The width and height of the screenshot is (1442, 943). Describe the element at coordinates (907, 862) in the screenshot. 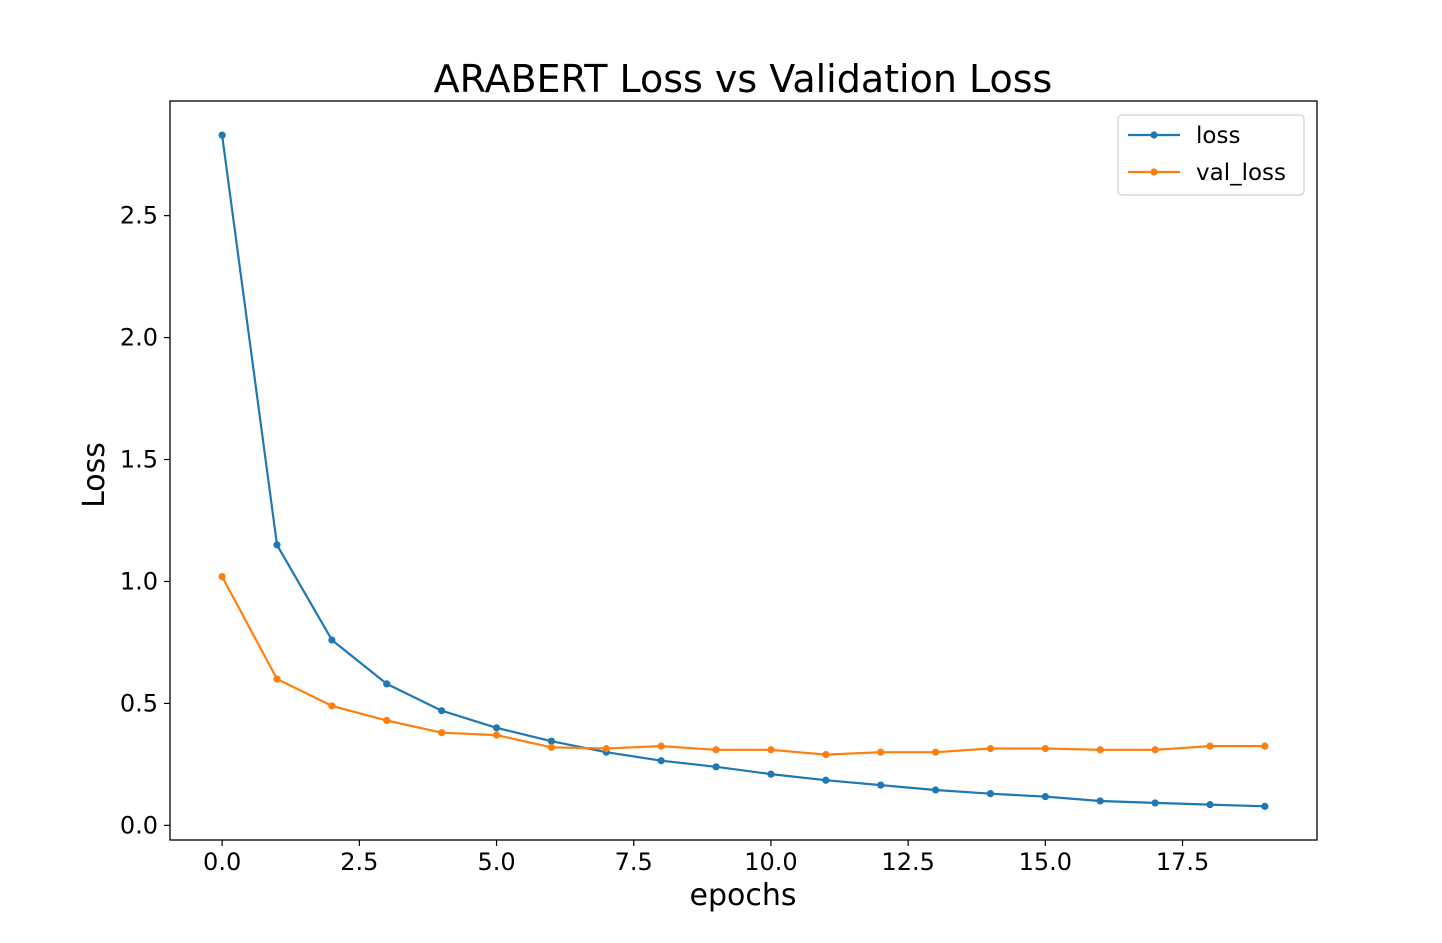

I see `x-tick-label: 12.5` at that location.